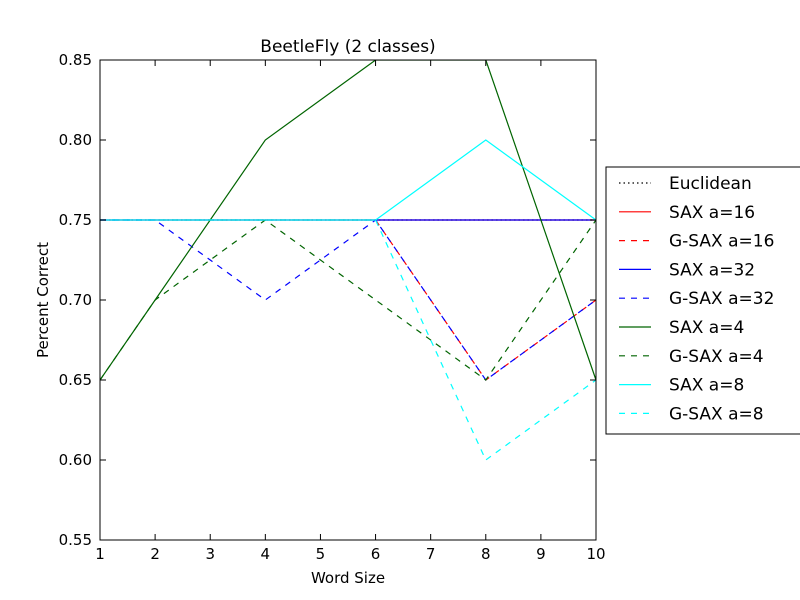  What do you see at coordinates (210, 554) in the screenshot?
I see `x-tick-label: 3` at bounding box center [210, 554].